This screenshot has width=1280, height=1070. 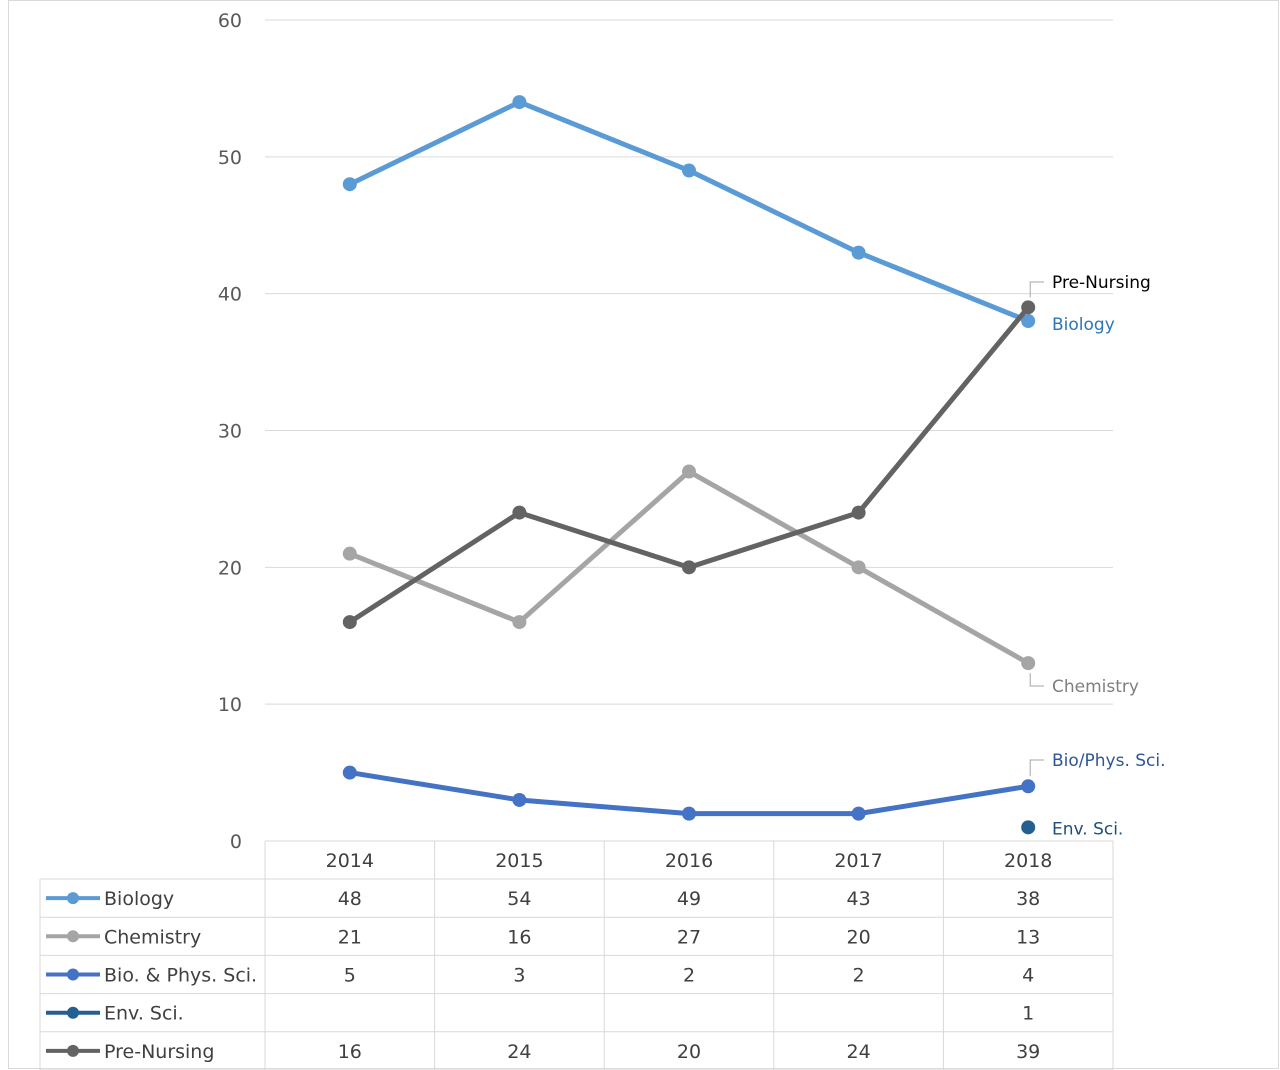 What do you see at coordinates (144, 1014) in the screenshot?
I see `legend-label: Env. Sci.` at bounding box center [144, 1014].